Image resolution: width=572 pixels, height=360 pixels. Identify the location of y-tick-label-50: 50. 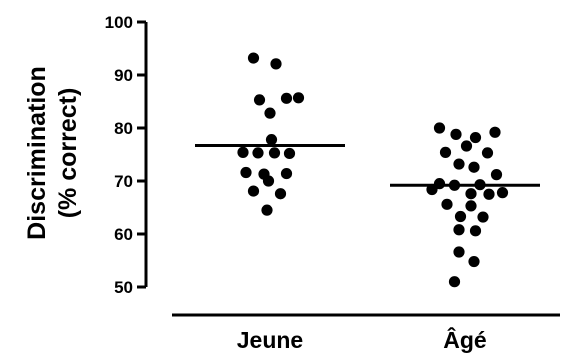
(123, 287).